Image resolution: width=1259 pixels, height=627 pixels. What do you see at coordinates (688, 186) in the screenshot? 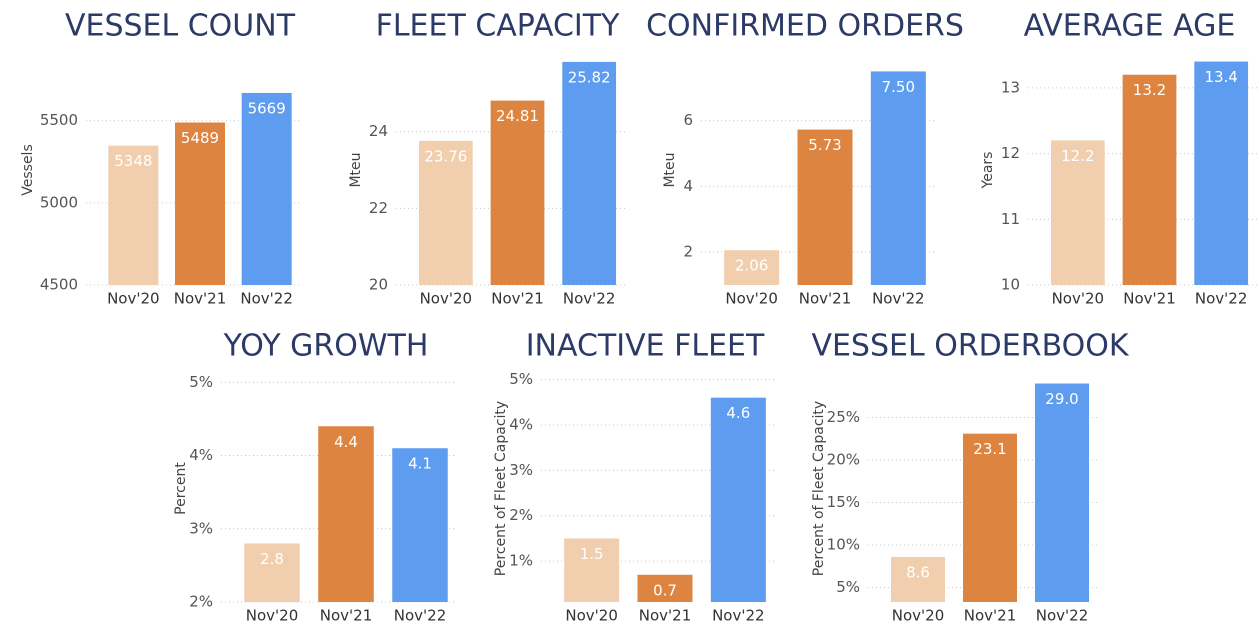
I see `y-tick-label: 4` at bounding box center [688, 186].